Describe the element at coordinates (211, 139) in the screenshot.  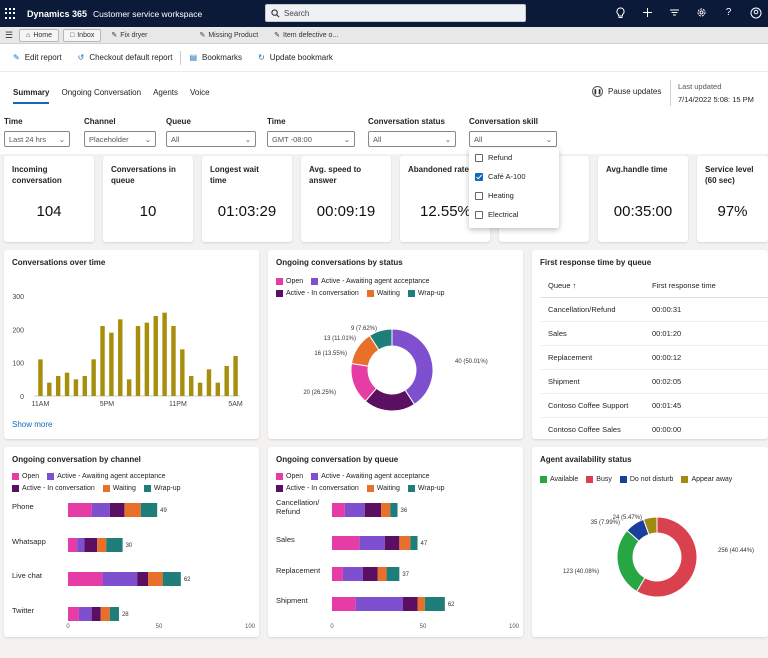
I see `queue-dropdown: All ⌄` at that location.